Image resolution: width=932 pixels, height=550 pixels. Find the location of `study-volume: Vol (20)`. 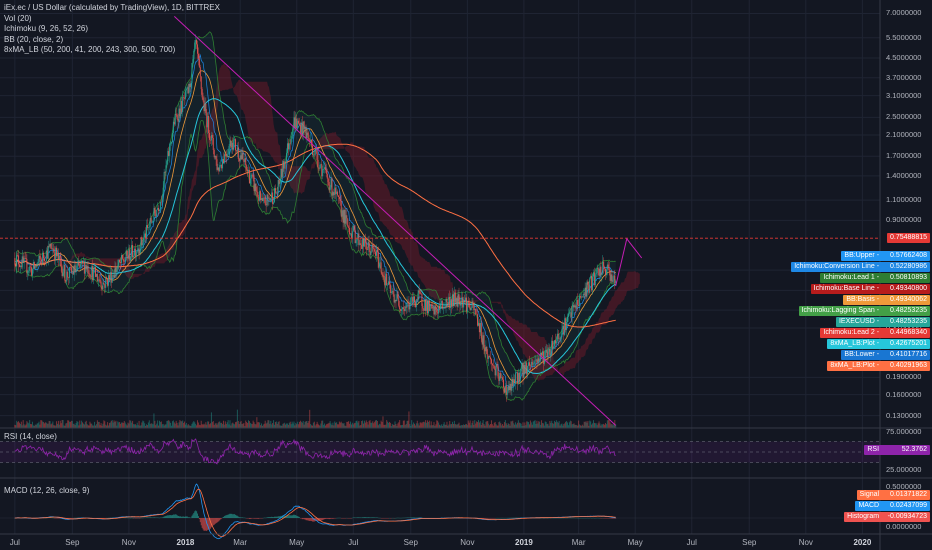

study-volume: Vol (20) is located at coordinates (18, 18).